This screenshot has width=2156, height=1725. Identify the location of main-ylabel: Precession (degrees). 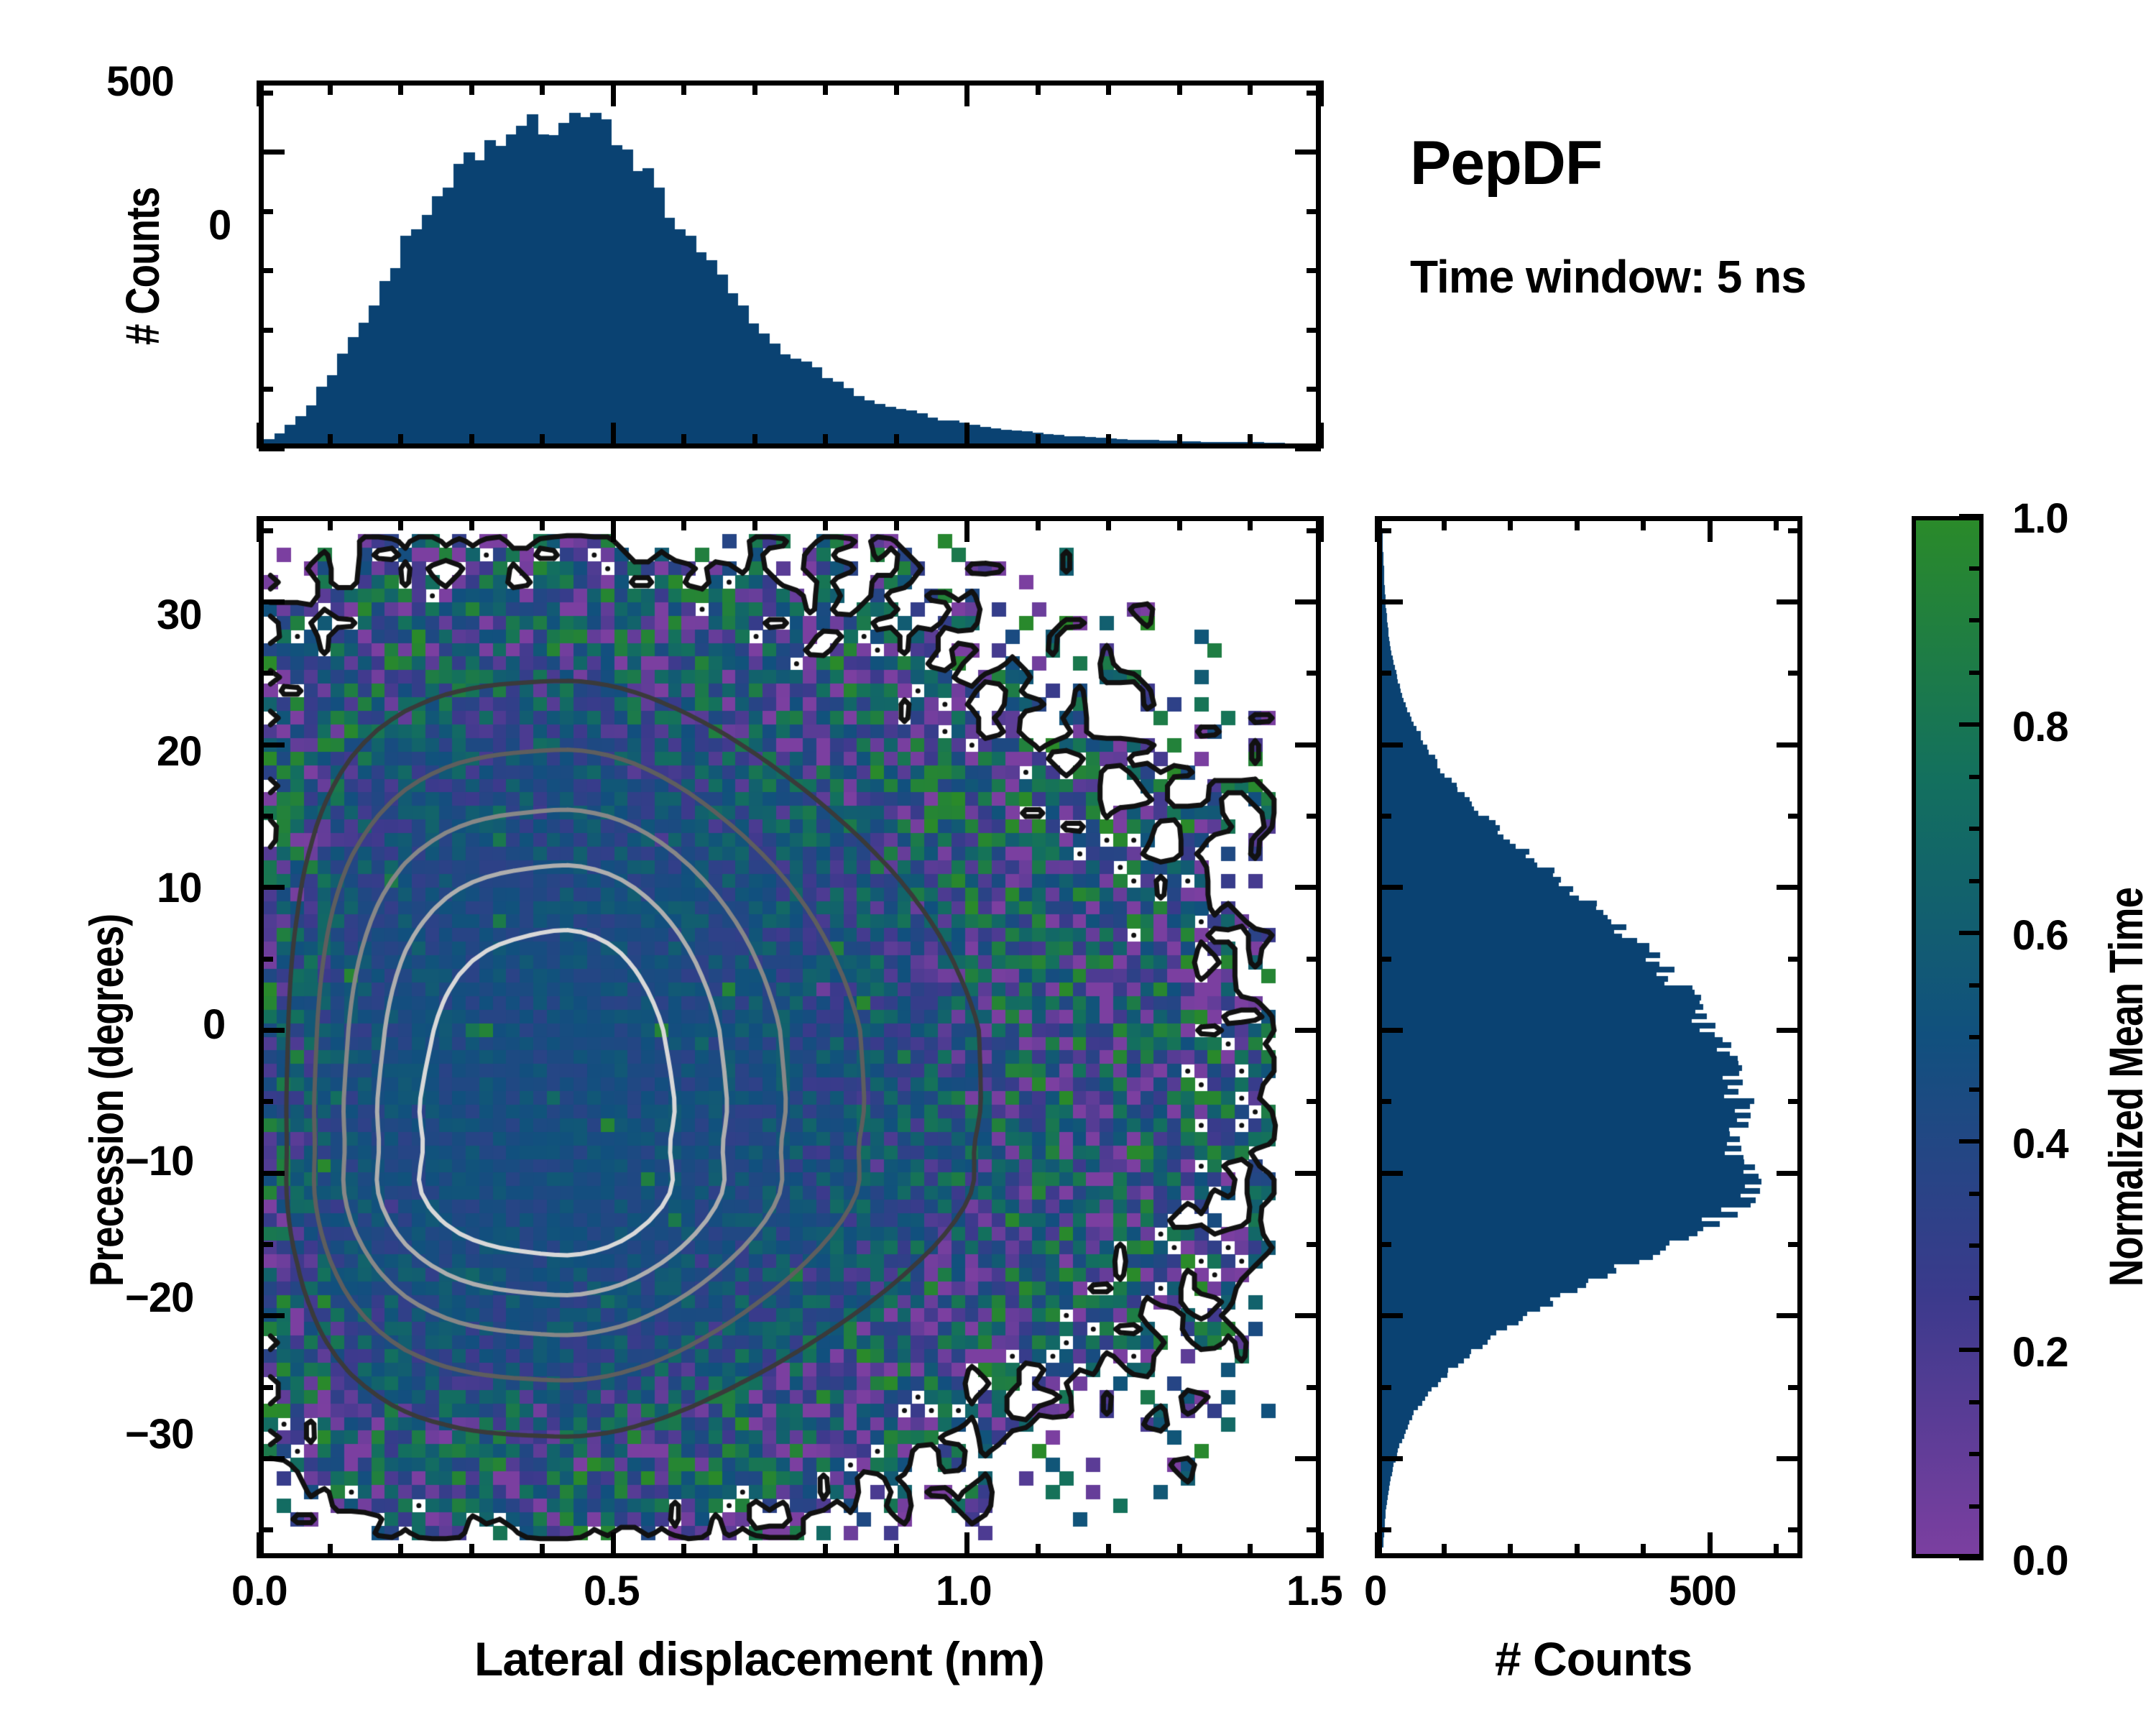
(106, 1100).